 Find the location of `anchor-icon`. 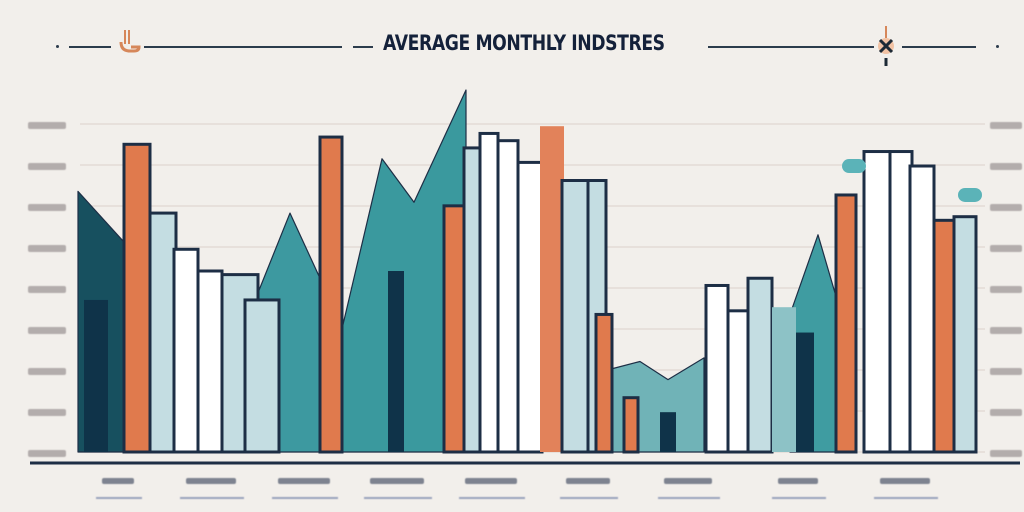

anchor-icon is located at coordinates (132, 46).